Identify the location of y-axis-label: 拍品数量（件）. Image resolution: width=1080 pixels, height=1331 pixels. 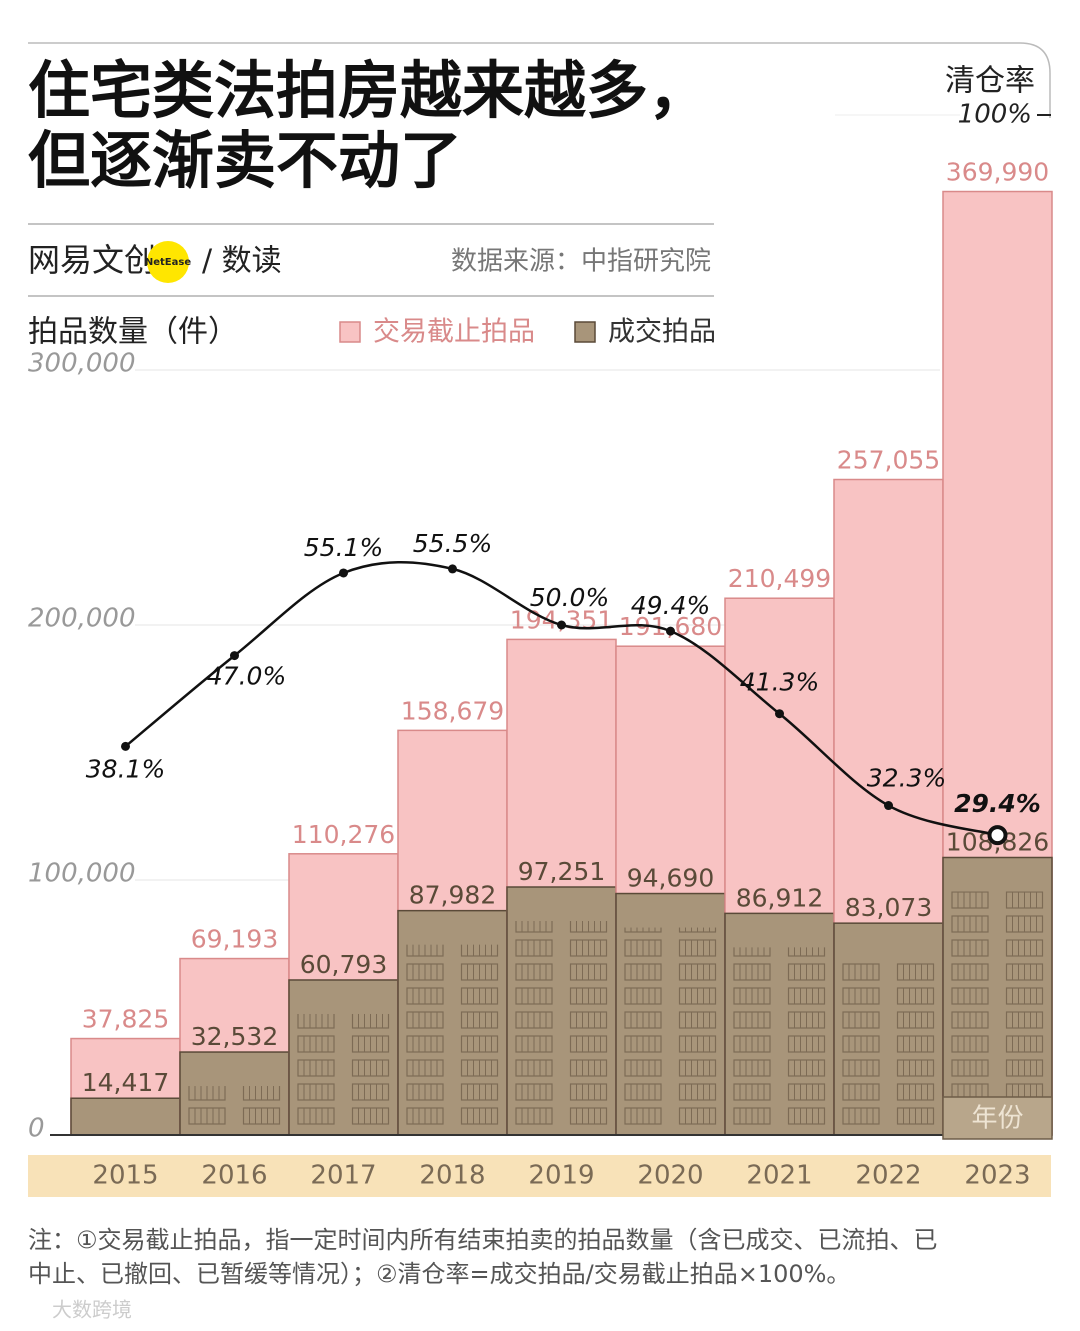
(133, 332).